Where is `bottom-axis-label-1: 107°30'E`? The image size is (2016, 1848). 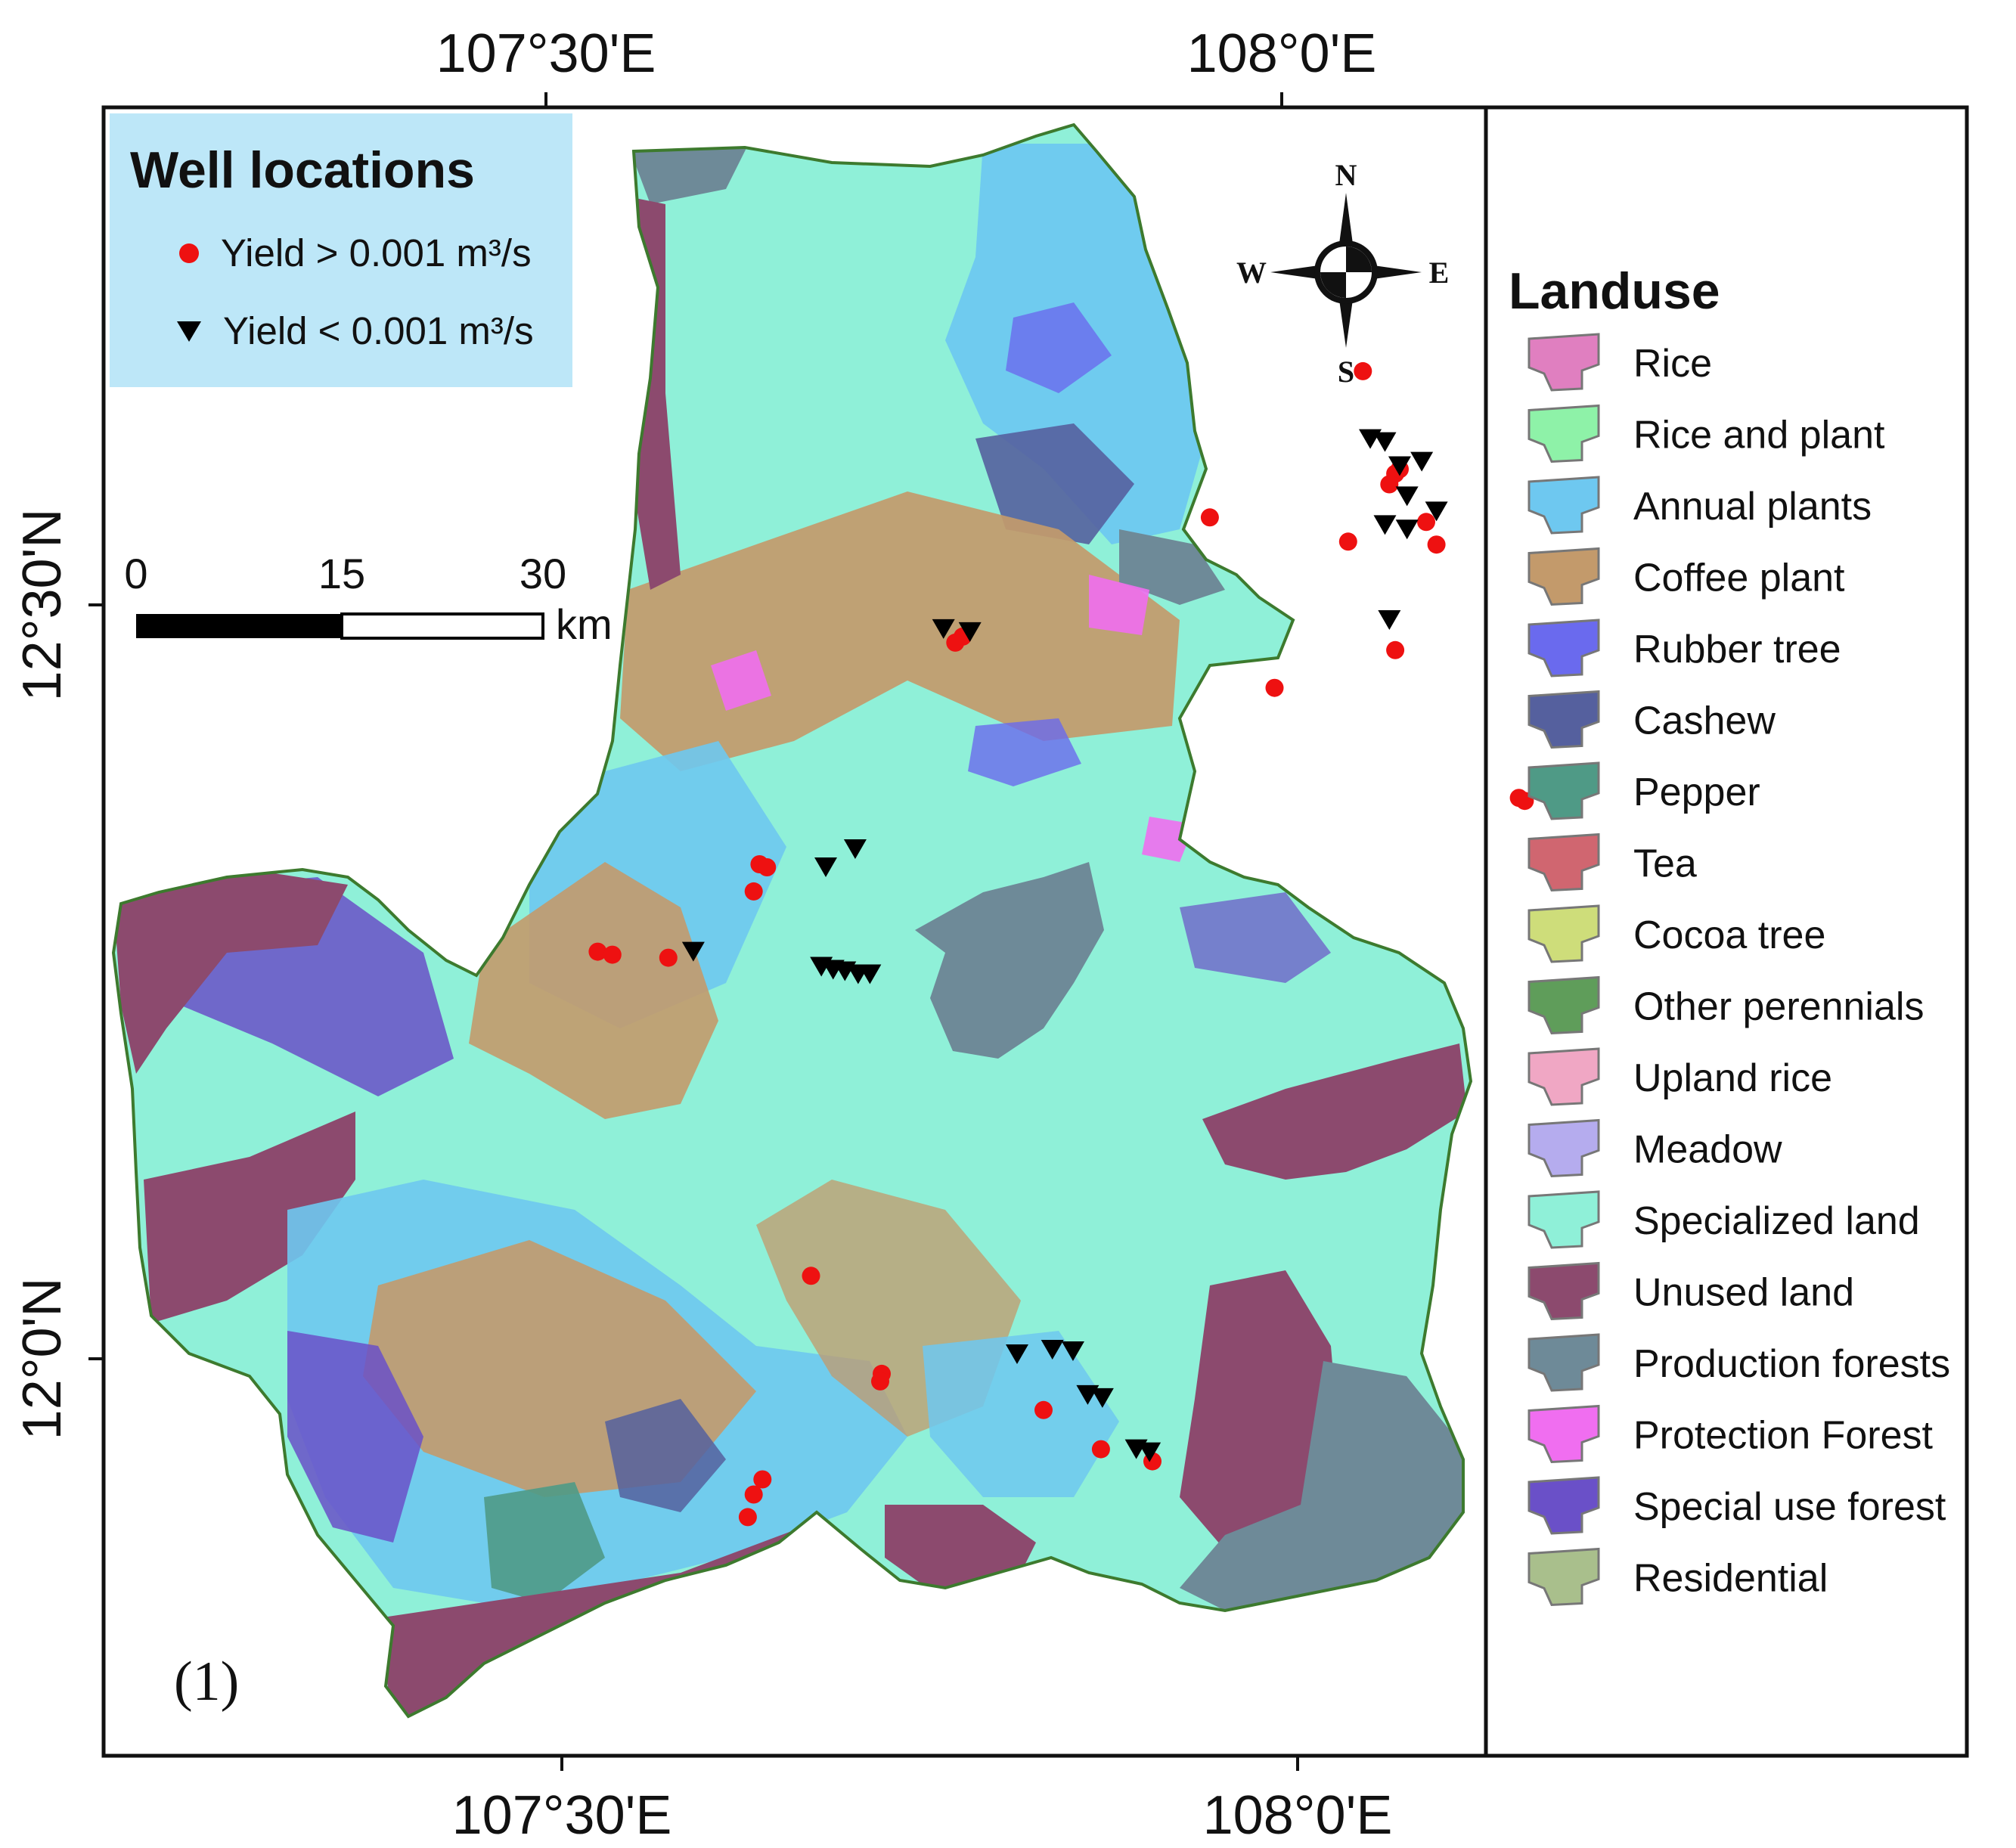
bottom-axis-label-1: 107°30'E is located at coordinates (562, 1815).